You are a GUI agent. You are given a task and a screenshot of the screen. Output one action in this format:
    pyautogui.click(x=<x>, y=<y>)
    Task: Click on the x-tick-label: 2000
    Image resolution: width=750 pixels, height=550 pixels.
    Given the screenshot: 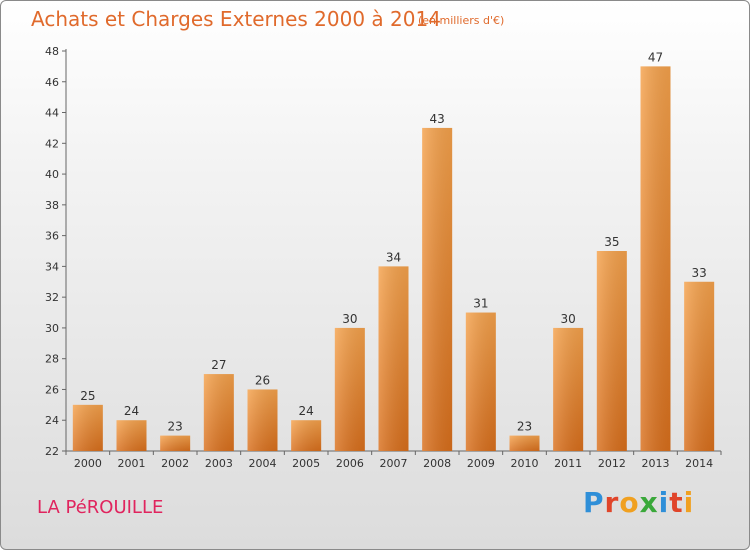 What is the action you would take?
    pyautogui.click(x=88, y=463)
    